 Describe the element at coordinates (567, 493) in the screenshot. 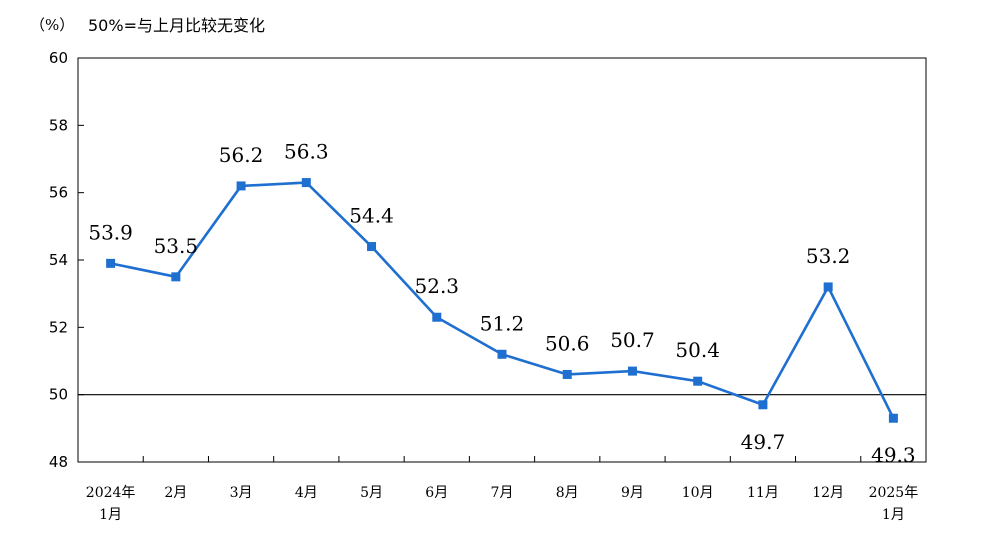

I see `x-tick-label: 8月` at that location.